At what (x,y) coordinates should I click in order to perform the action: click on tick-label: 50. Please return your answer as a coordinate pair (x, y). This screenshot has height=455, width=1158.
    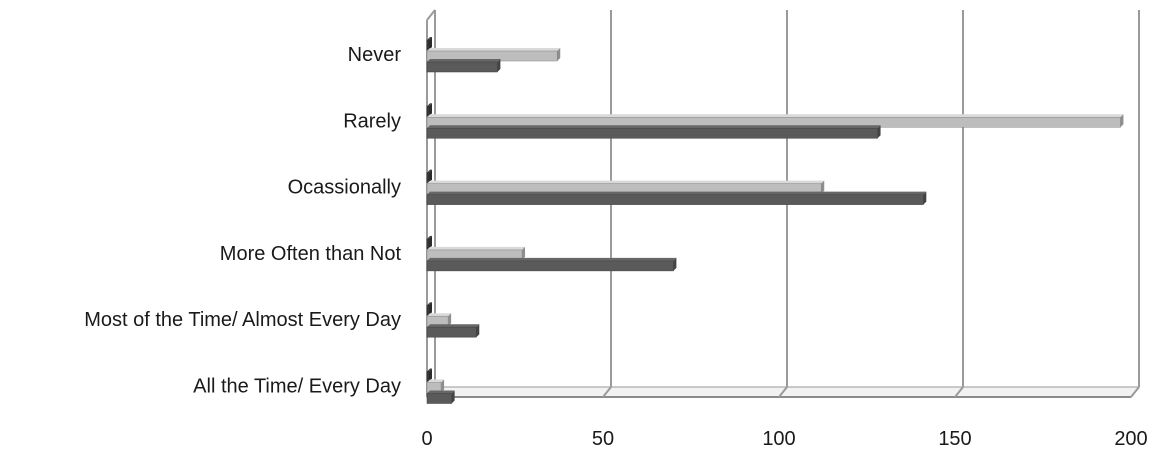
    Looking at the image, I should click on (603, 439).